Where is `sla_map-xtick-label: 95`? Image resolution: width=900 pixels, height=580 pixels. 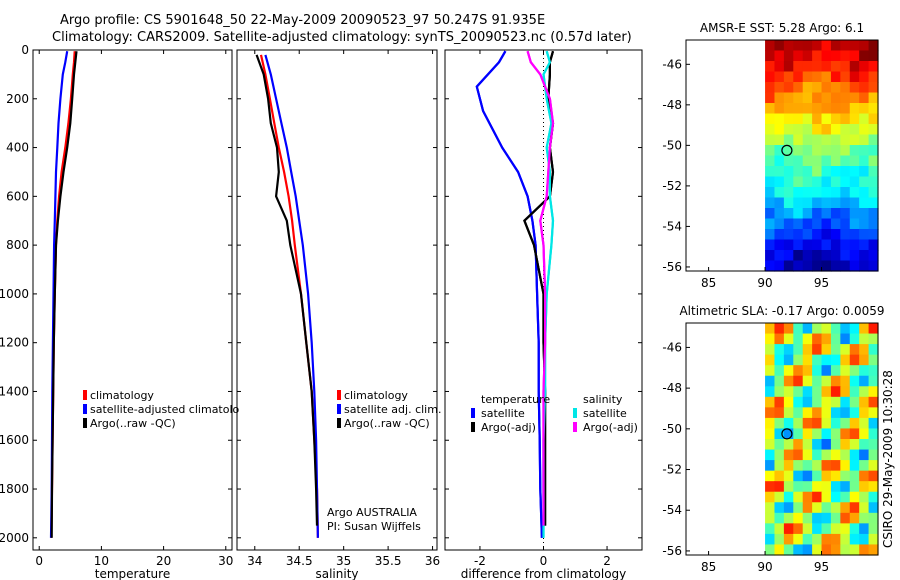 sla_map-xtick-label: 95 is located at coordinates (821, 567).